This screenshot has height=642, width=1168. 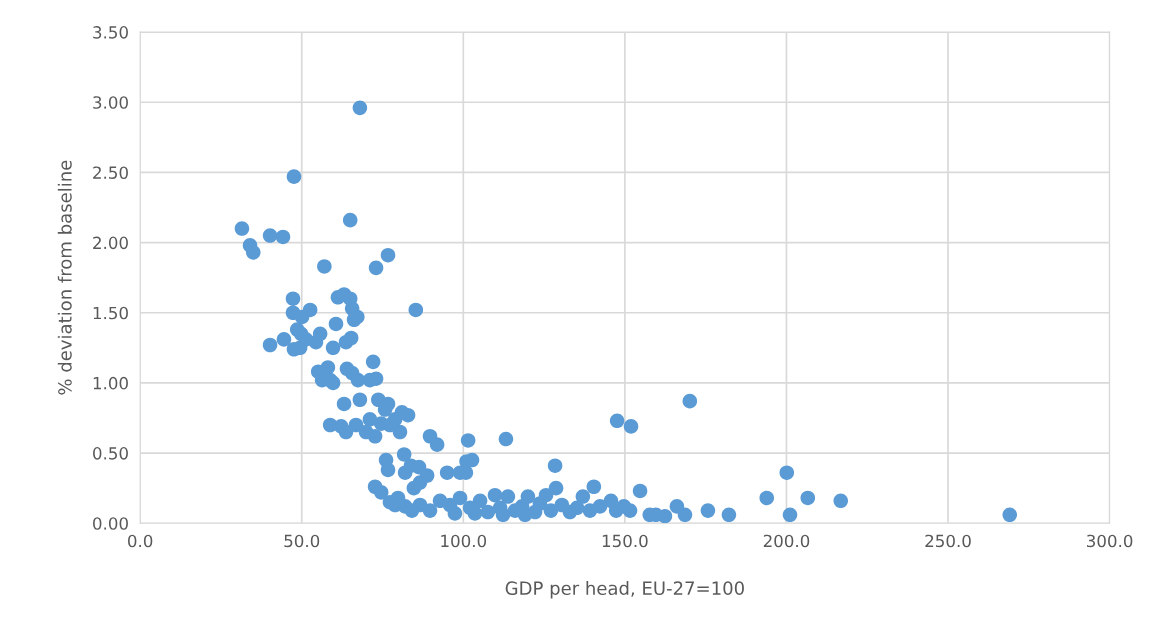 What do you see at coordinates (110, 383) in the screenshot?
I see `y-tick-label: 1.00` at bounding box center [110, 383].